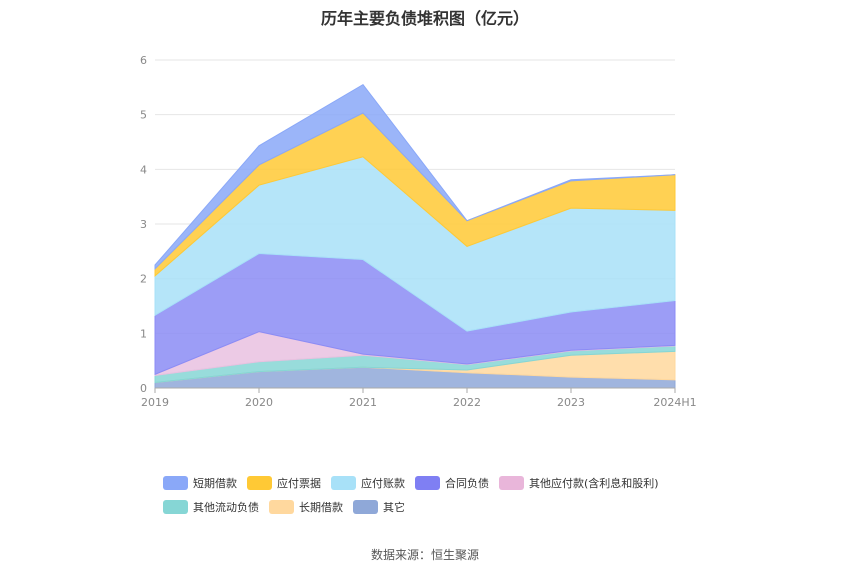 This screenshot has height=575, width=850. I want to click on legend-label: 合同负债, so click(467, 483).